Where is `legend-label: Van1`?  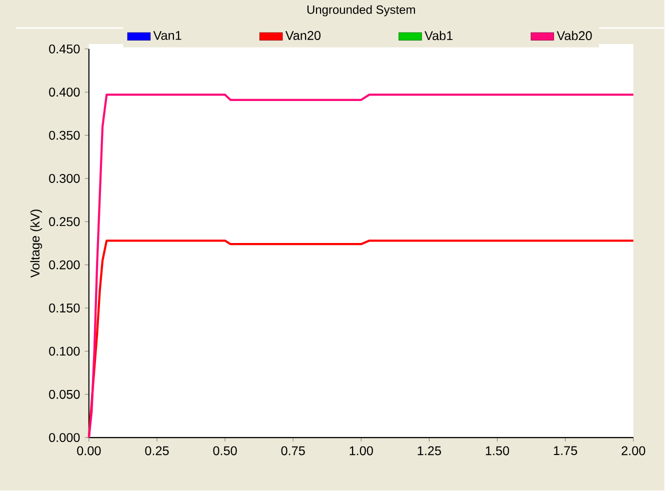 legend-label: Van1 is located at coordinates (167, 35).